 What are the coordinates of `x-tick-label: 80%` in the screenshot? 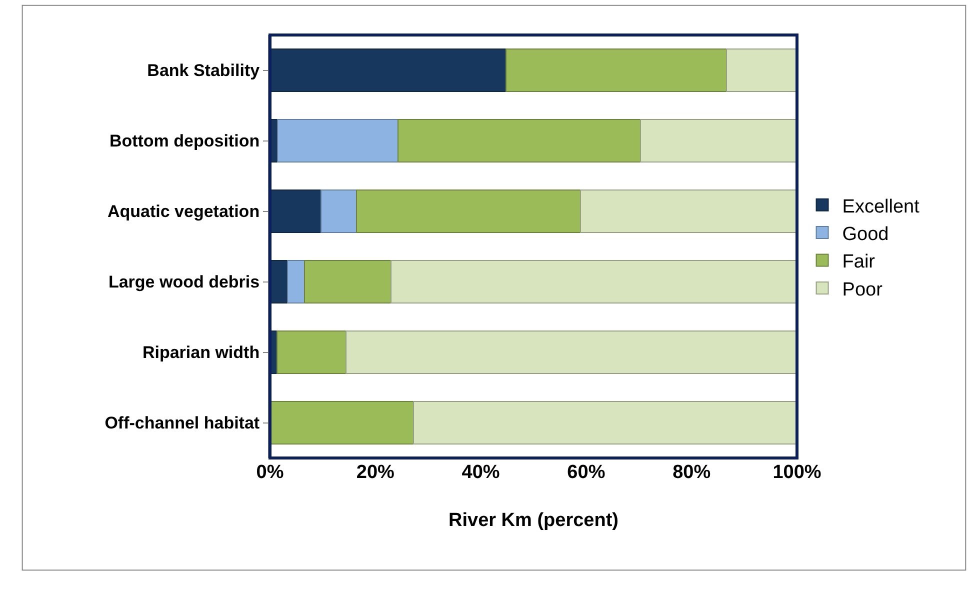 It's located at (691, 472).